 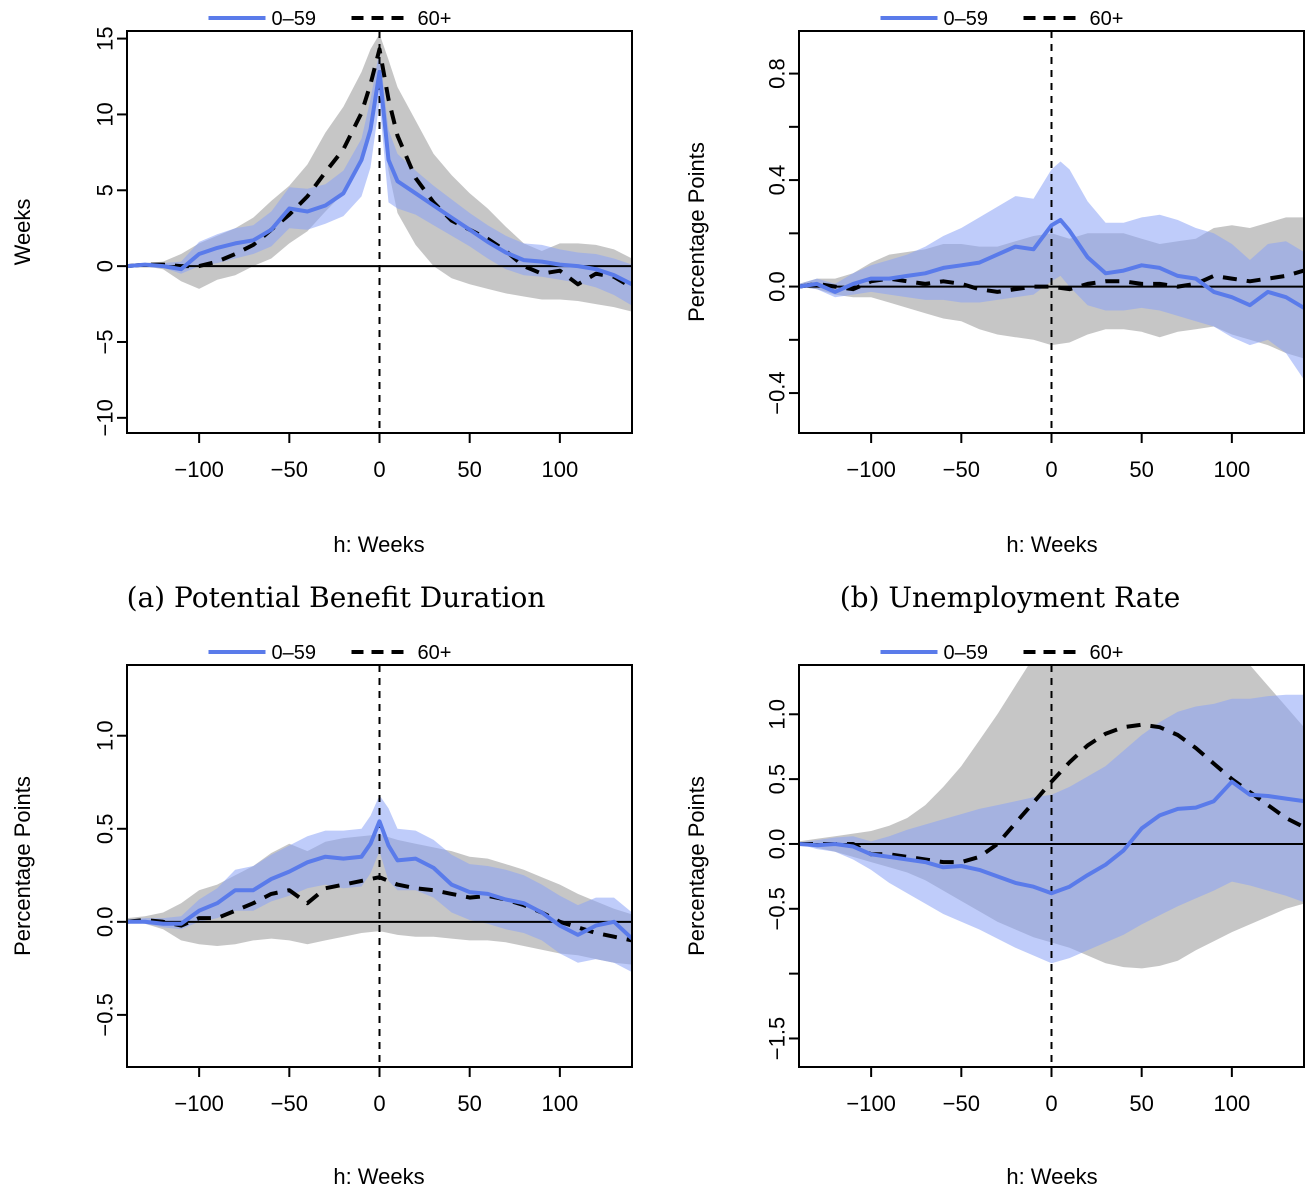 I want to click on panel-caption: (a) Potential Benefit Duration, so click(x=336, y=597).